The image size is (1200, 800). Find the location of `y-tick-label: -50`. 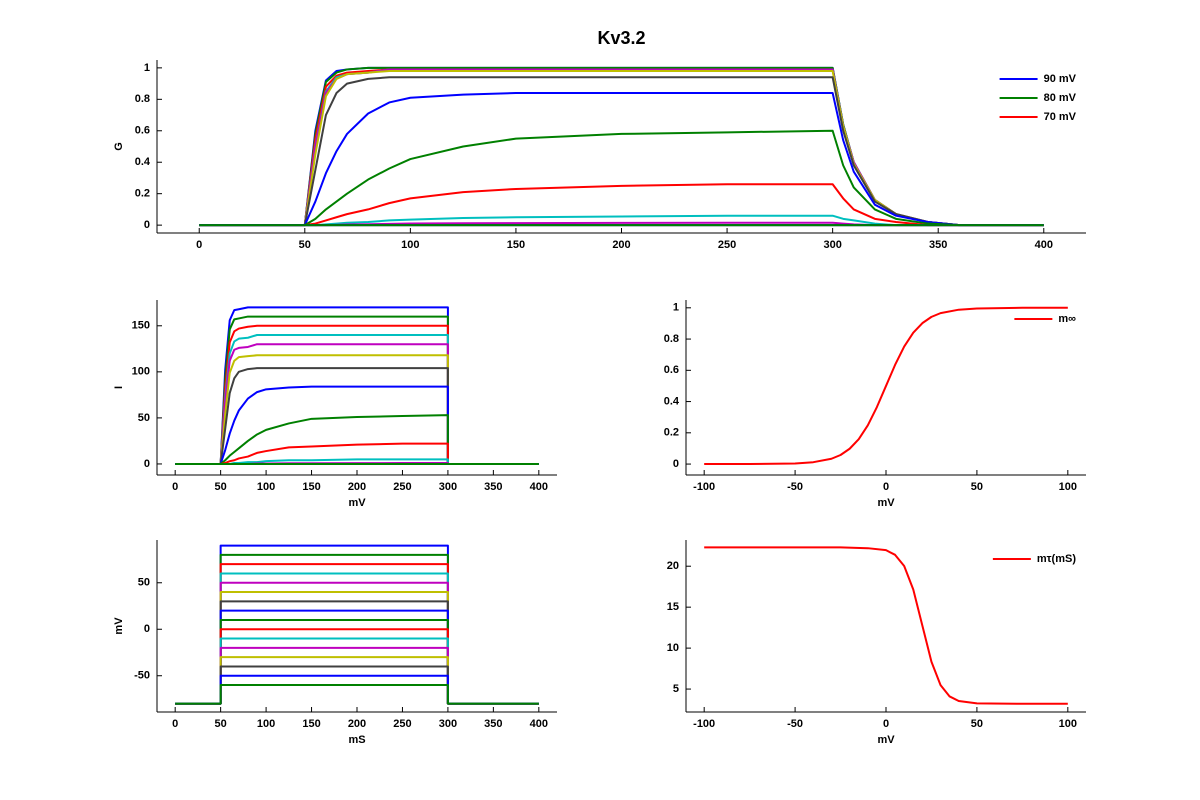

y-tick-label: -50 is located at coordinates (142, 676).